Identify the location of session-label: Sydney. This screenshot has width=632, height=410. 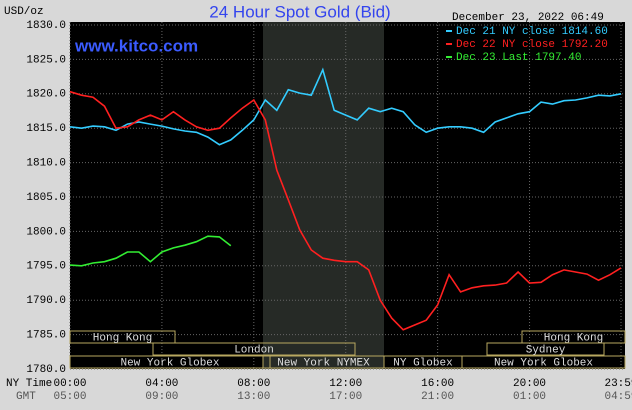
(546, 350).